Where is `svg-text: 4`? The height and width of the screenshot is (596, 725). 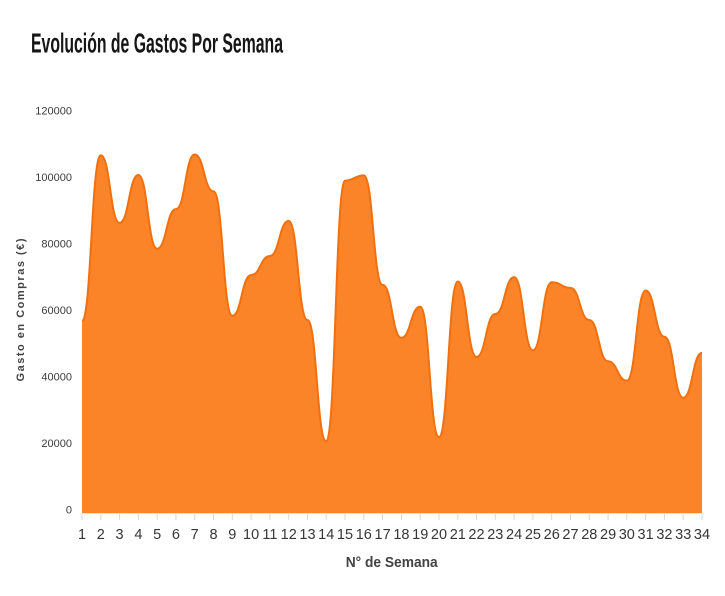
svg-text: 4 is located at coordinates (138, 535).